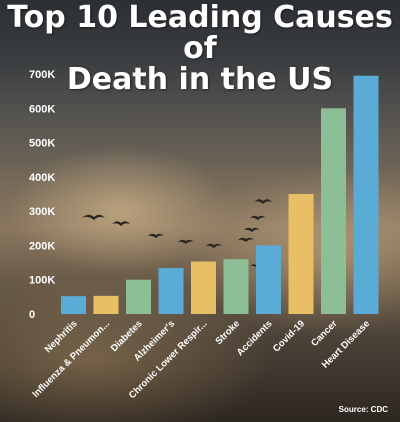  I want to click on y-tick-label: 400K, so click(42, 178).